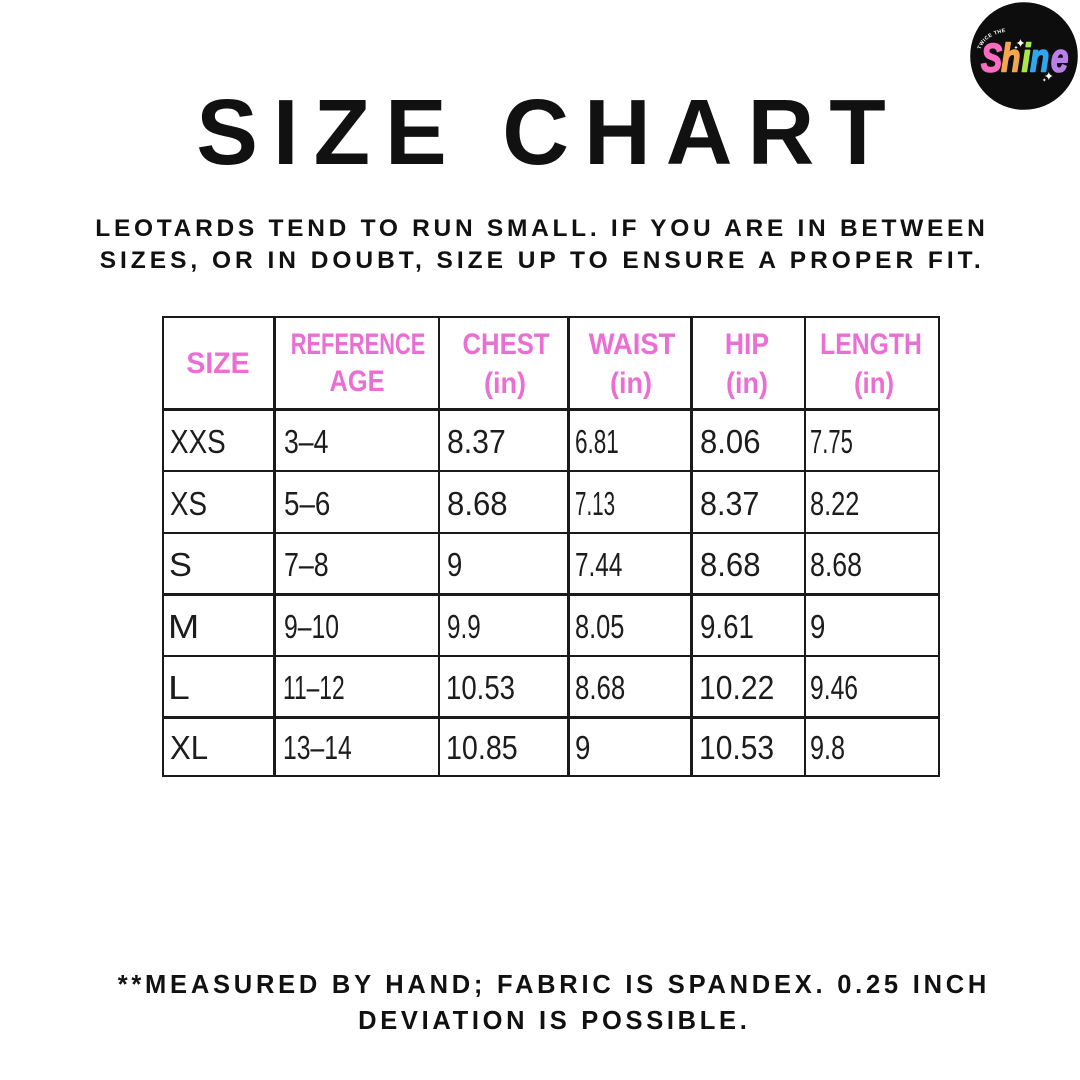 The image size is (1080, 1080). What do you see at coordinates (1059, 56) in the screenshot?
I see `svg-text: e` at bounding box center [1059, 56].